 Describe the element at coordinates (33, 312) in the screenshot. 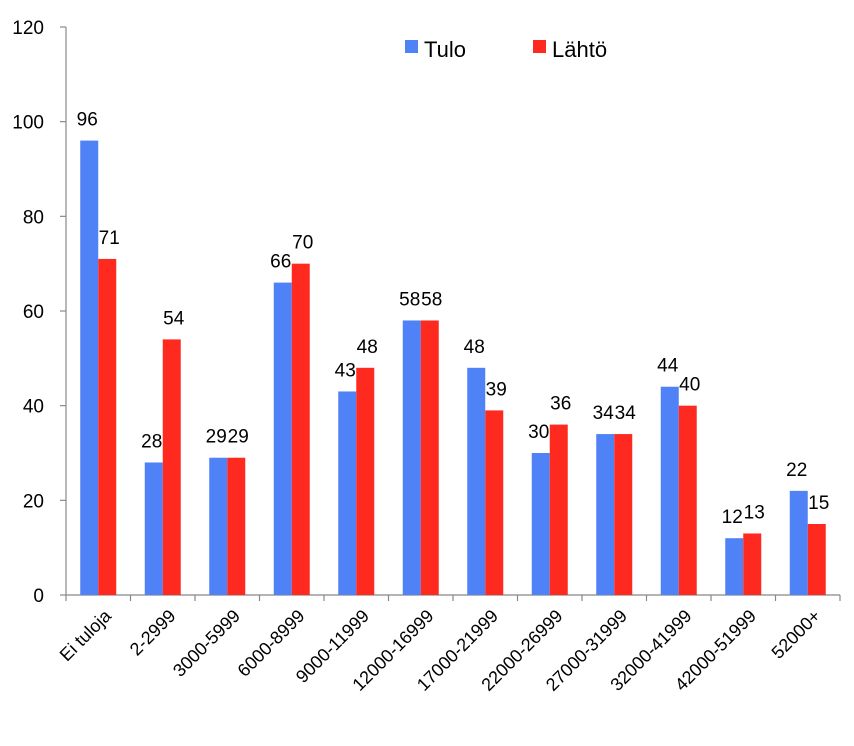

I see `y-tick-label: 60` at that location.